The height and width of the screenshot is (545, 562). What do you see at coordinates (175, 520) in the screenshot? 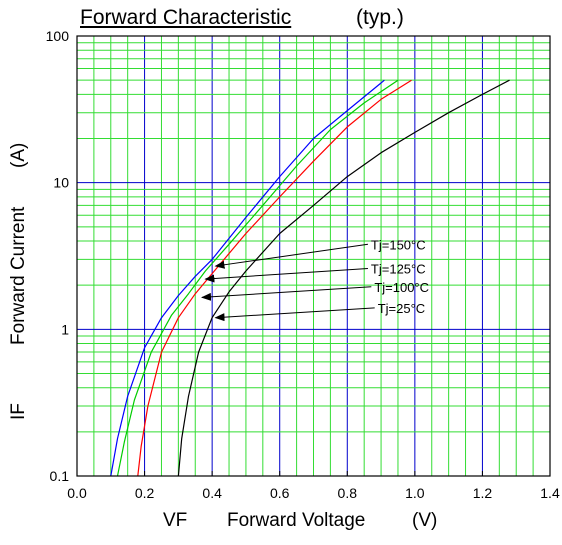
I see `x-axis-symbol: VF` at bounding box center [175, 520].